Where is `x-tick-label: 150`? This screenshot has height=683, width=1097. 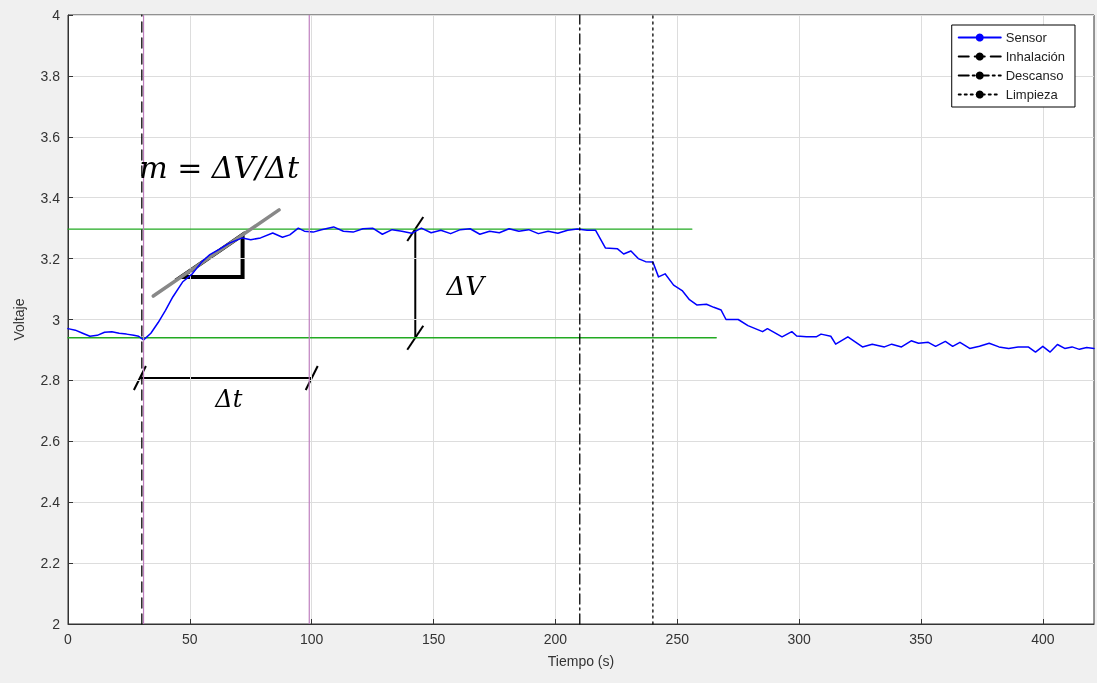 x-tick-label: 150 is located at coordinates (433, 639).